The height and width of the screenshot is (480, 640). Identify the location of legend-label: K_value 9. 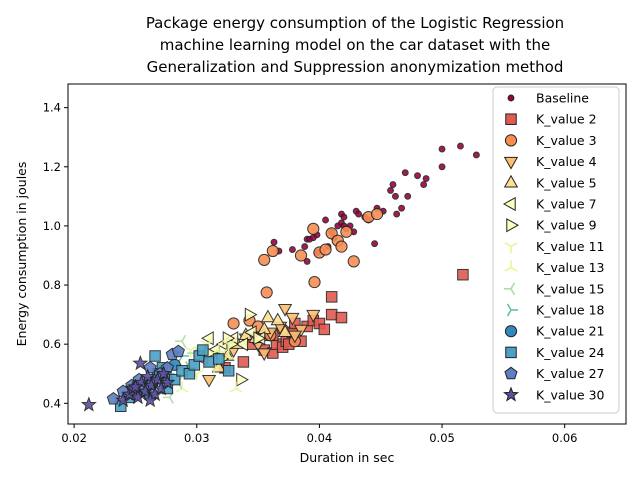
(566, 225).